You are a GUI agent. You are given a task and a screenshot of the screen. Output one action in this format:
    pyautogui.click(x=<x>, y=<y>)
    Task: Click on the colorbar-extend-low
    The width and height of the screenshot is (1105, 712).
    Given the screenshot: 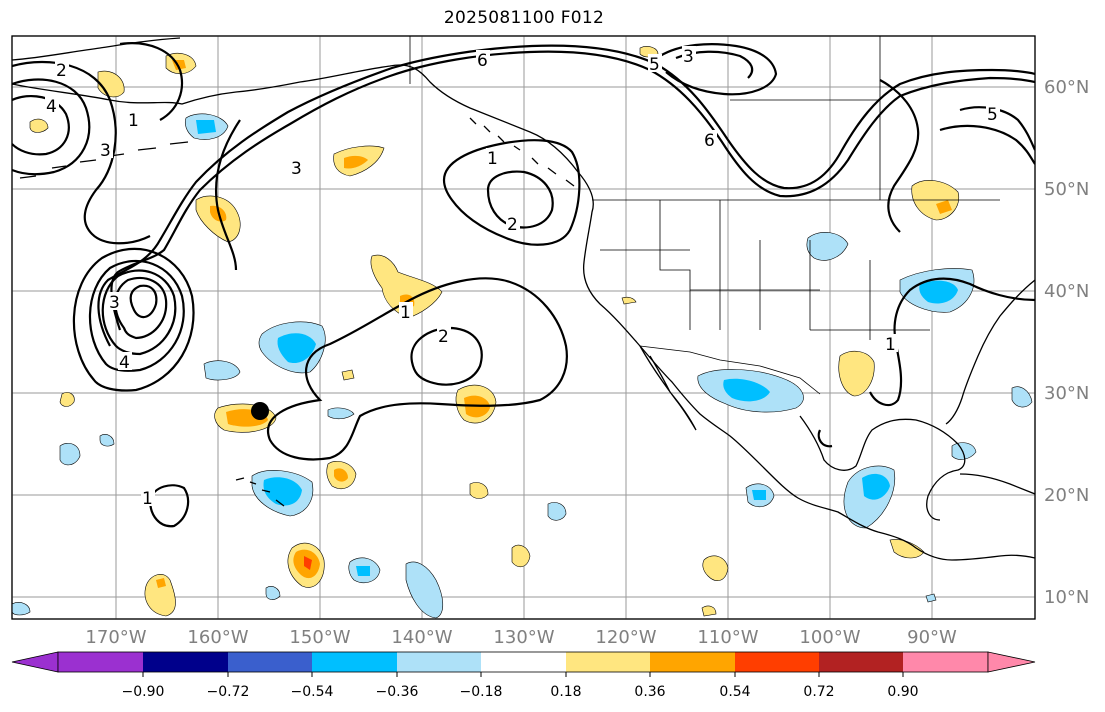 What is the action you would take?
    pyautogui.click(x=35, y=662)
    